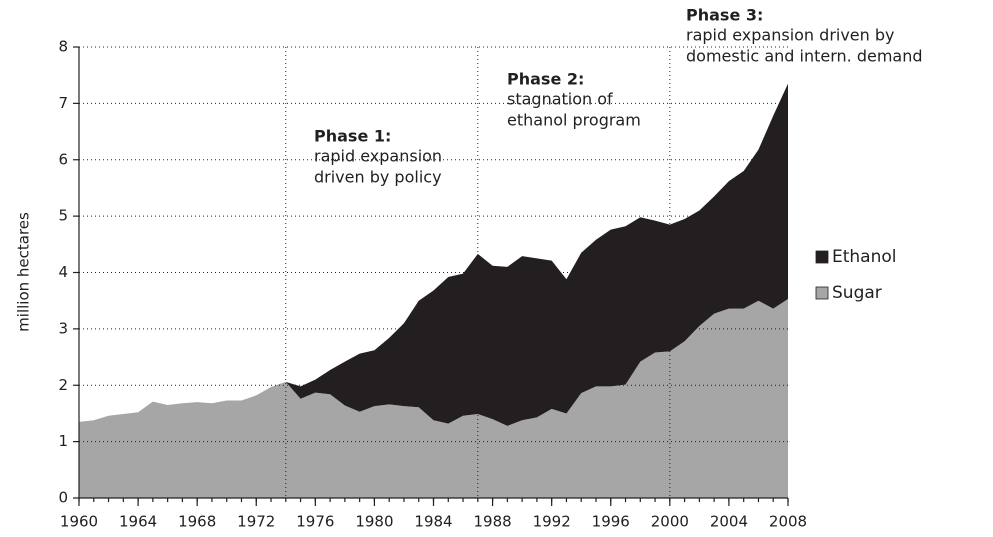  What do you see at coordinates (63, 103) in the screenshot?
I see `y-tick-label: 7` at bounding box center [63, 103].